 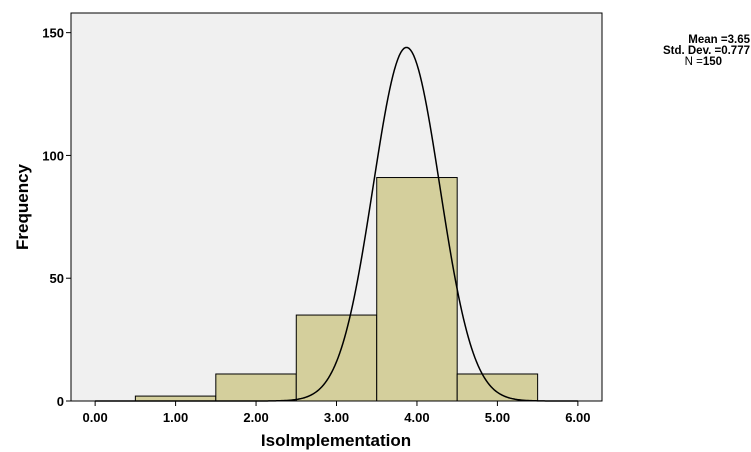 I want to click on x-tick-label: 2.00, so click(x=255, y=417).